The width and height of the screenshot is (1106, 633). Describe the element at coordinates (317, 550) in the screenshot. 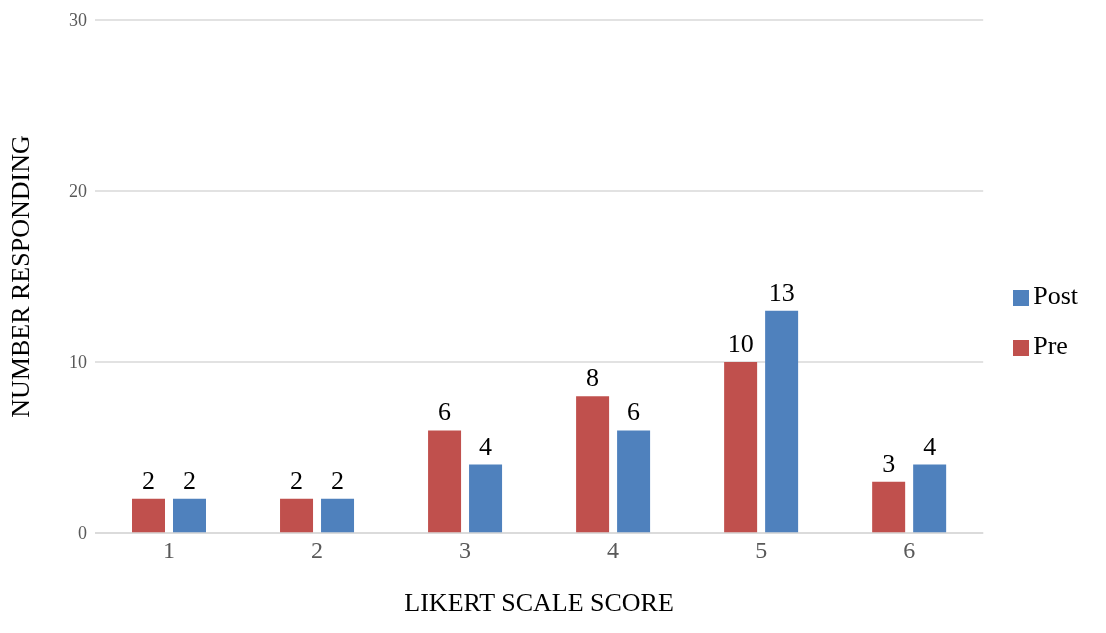

I see `x-tick-label: 2` at that location.